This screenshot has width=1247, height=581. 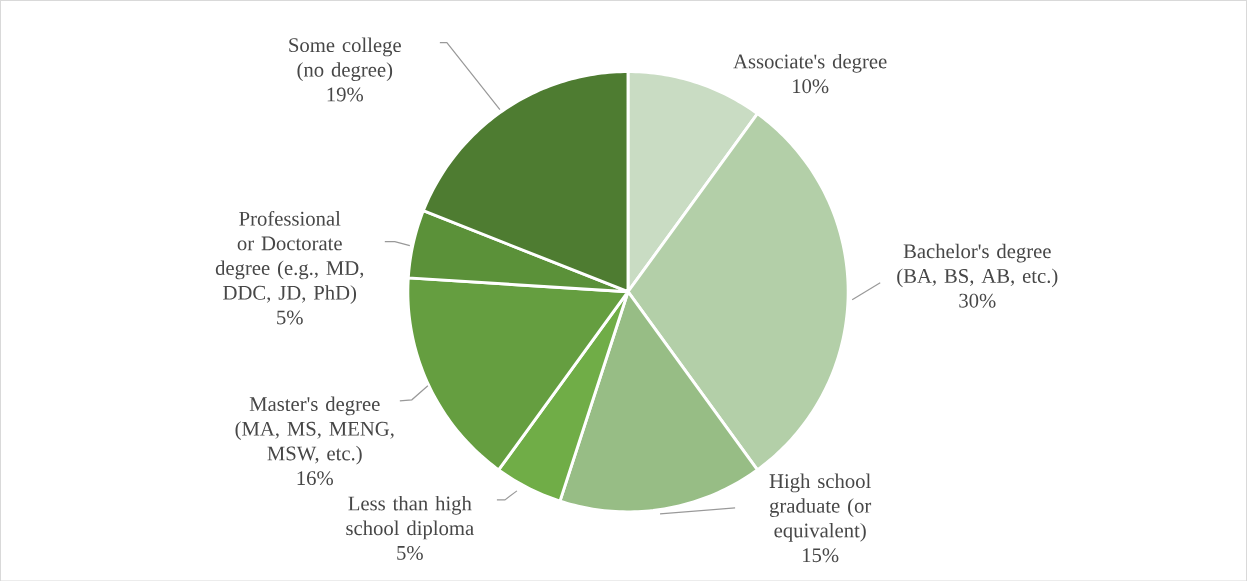 I want to click on data-label: 15%, so click(x=821, y=555).